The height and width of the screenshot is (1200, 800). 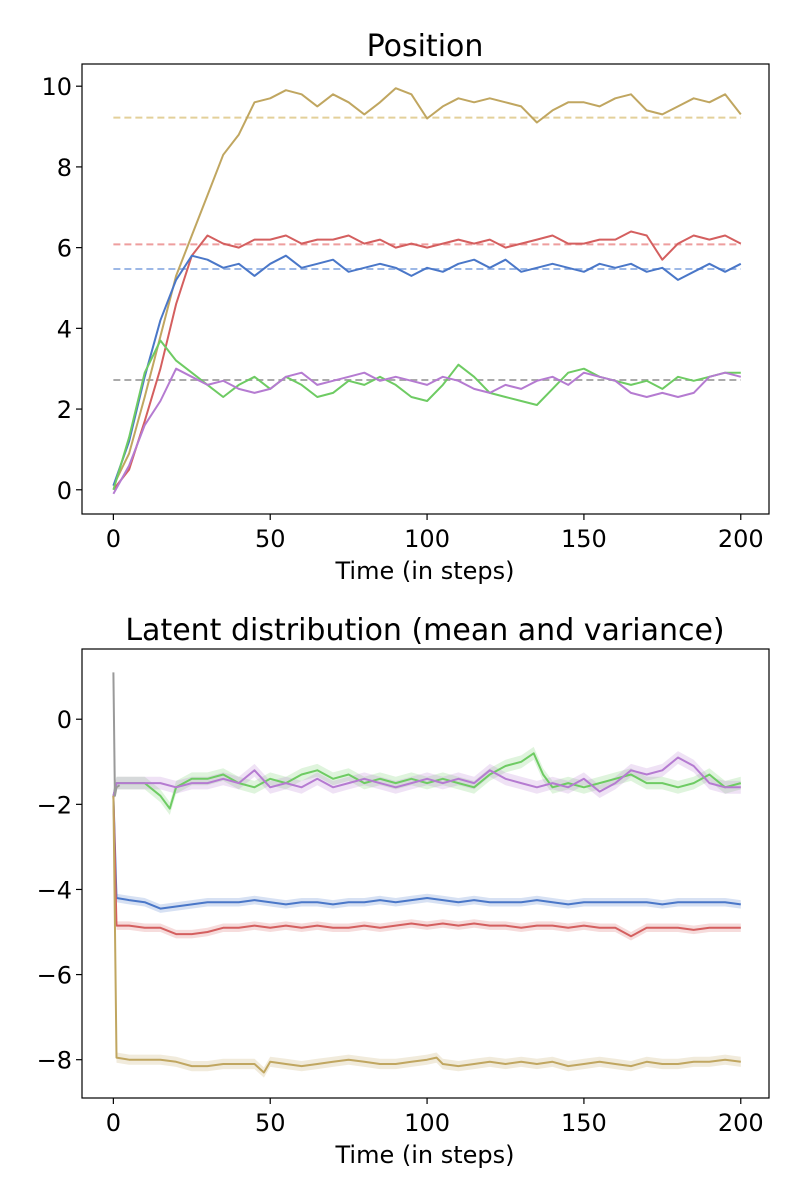 What do you see at coordinates (424, 630) in the screenshot?
I see `chart-title: Latent distribution (mean and variance)` at bounding box center [424, 630].